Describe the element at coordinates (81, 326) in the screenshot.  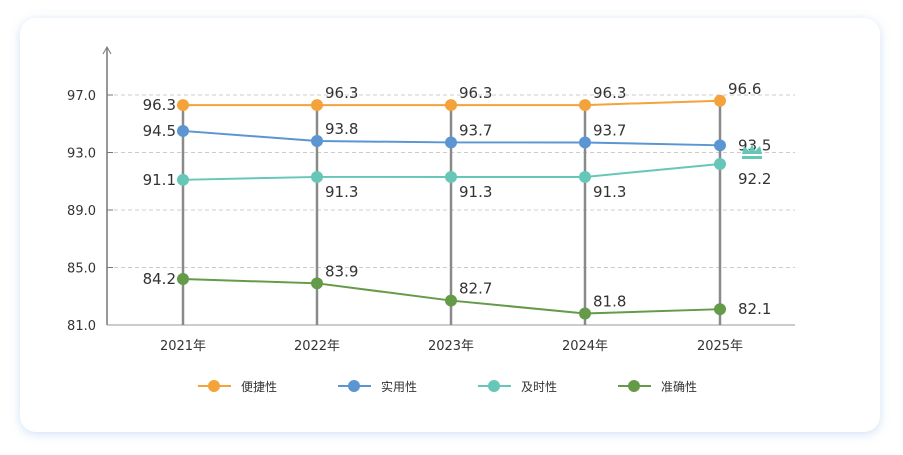
I see `y-tick-label: 81.0` at that location.